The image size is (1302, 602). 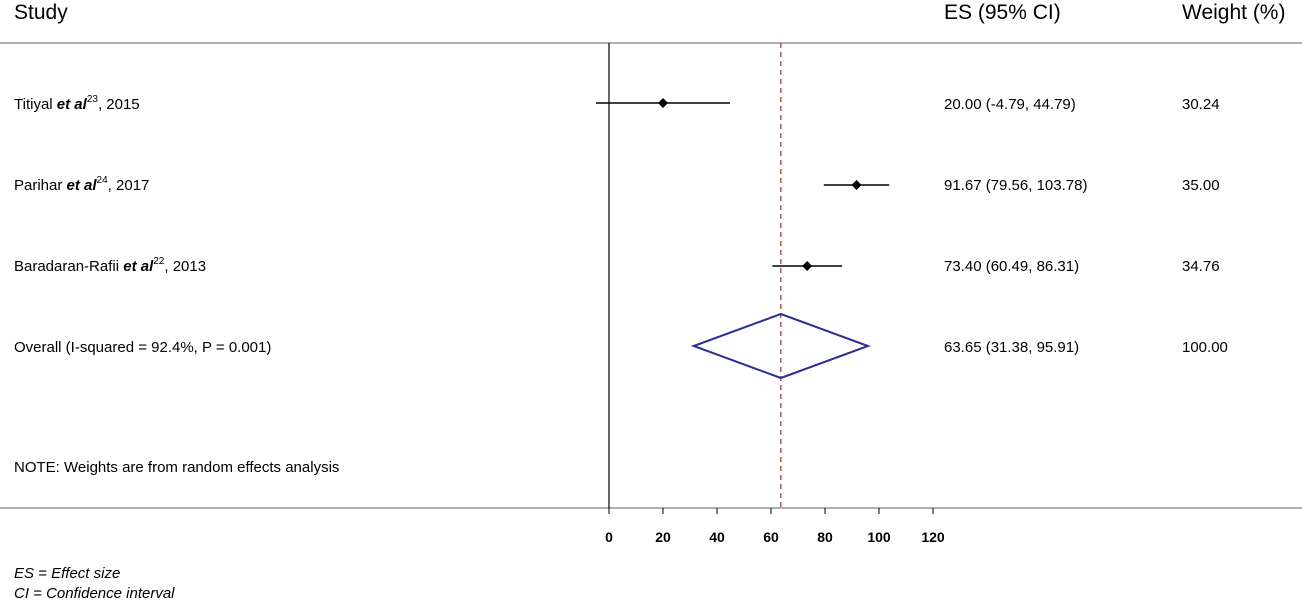 What do you see at coordinates (771, 537) in the screenshot?
I see `x-tick-label-3: 60` at bounding box center [771, 537].